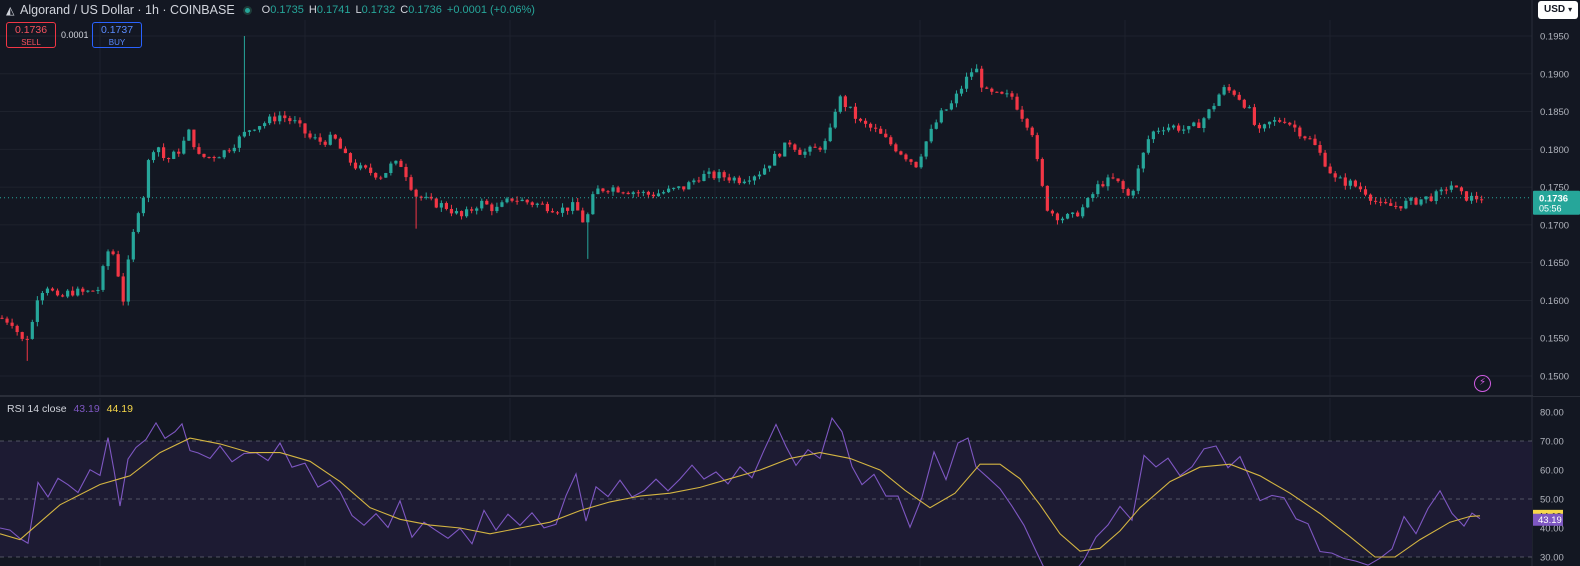 The width and height of the screenshot is (1580, 566). I want to click on price-change: +0.0001 (+0.06%), so click(490, 10).